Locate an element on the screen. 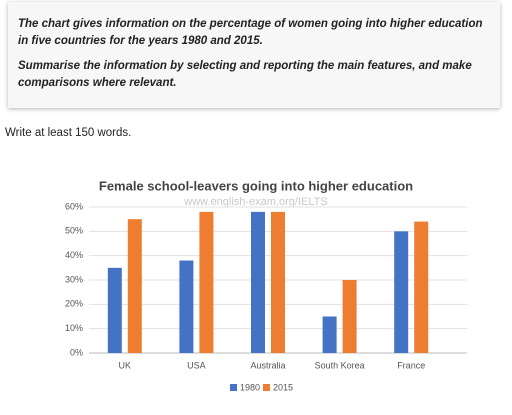 The image size is (512, 415). watermark: www.english-exam.org/IELTS is located at coordinates (255, 202).